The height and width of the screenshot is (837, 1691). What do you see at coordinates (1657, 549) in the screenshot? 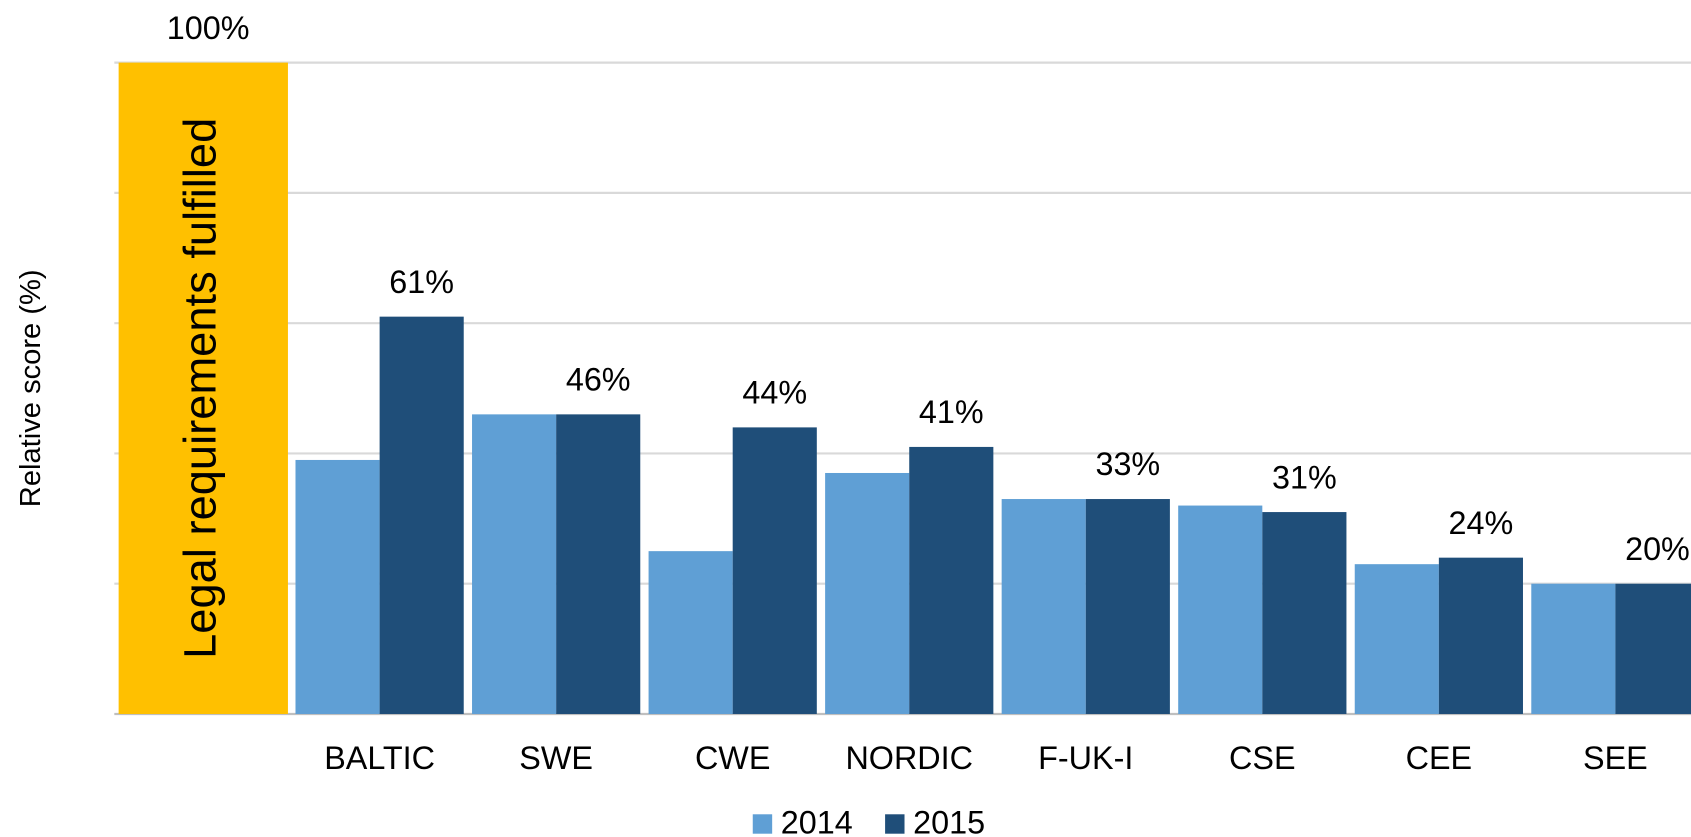
I see `data-label: 20%` at bounding box center [1657, 549].